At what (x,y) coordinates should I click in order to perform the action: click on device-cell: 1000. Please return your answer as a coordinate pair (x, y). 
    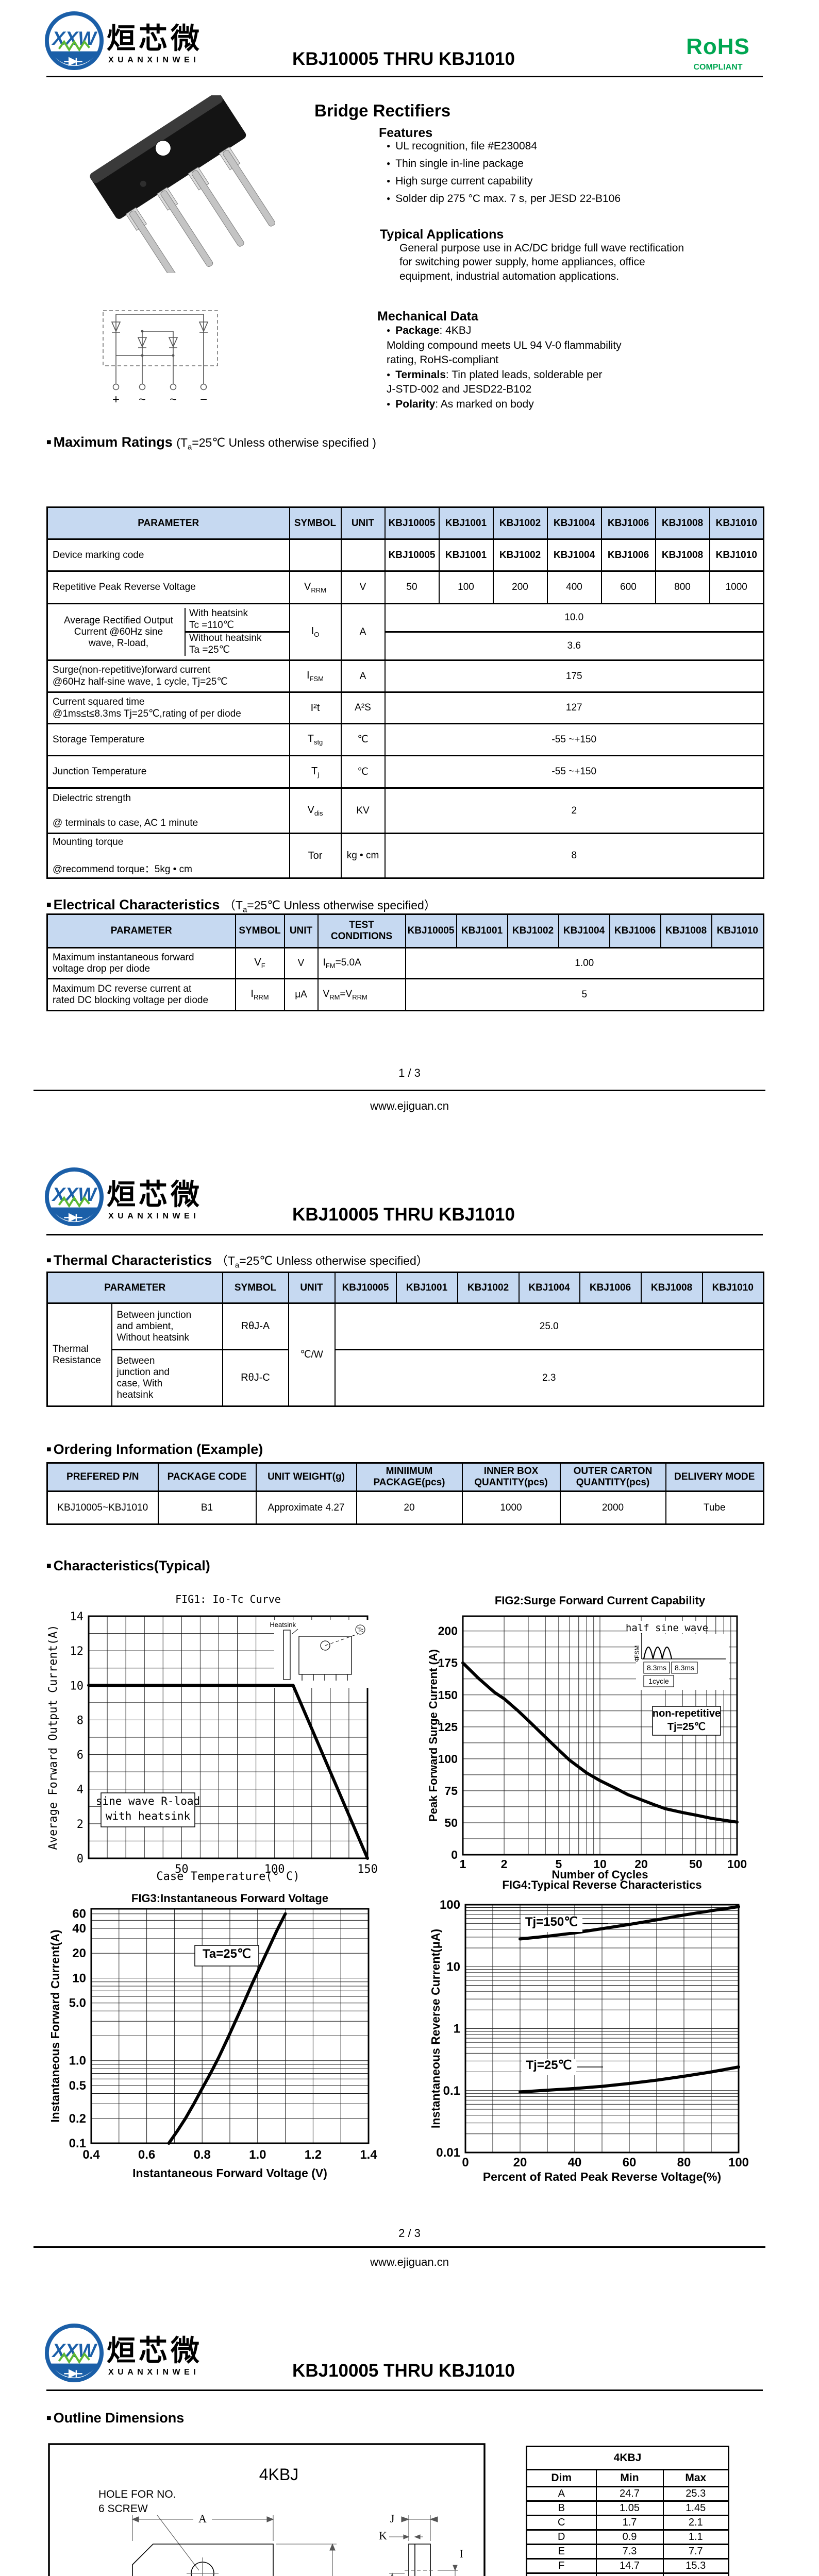
    Looking at the image, I should click on (511, 1508).